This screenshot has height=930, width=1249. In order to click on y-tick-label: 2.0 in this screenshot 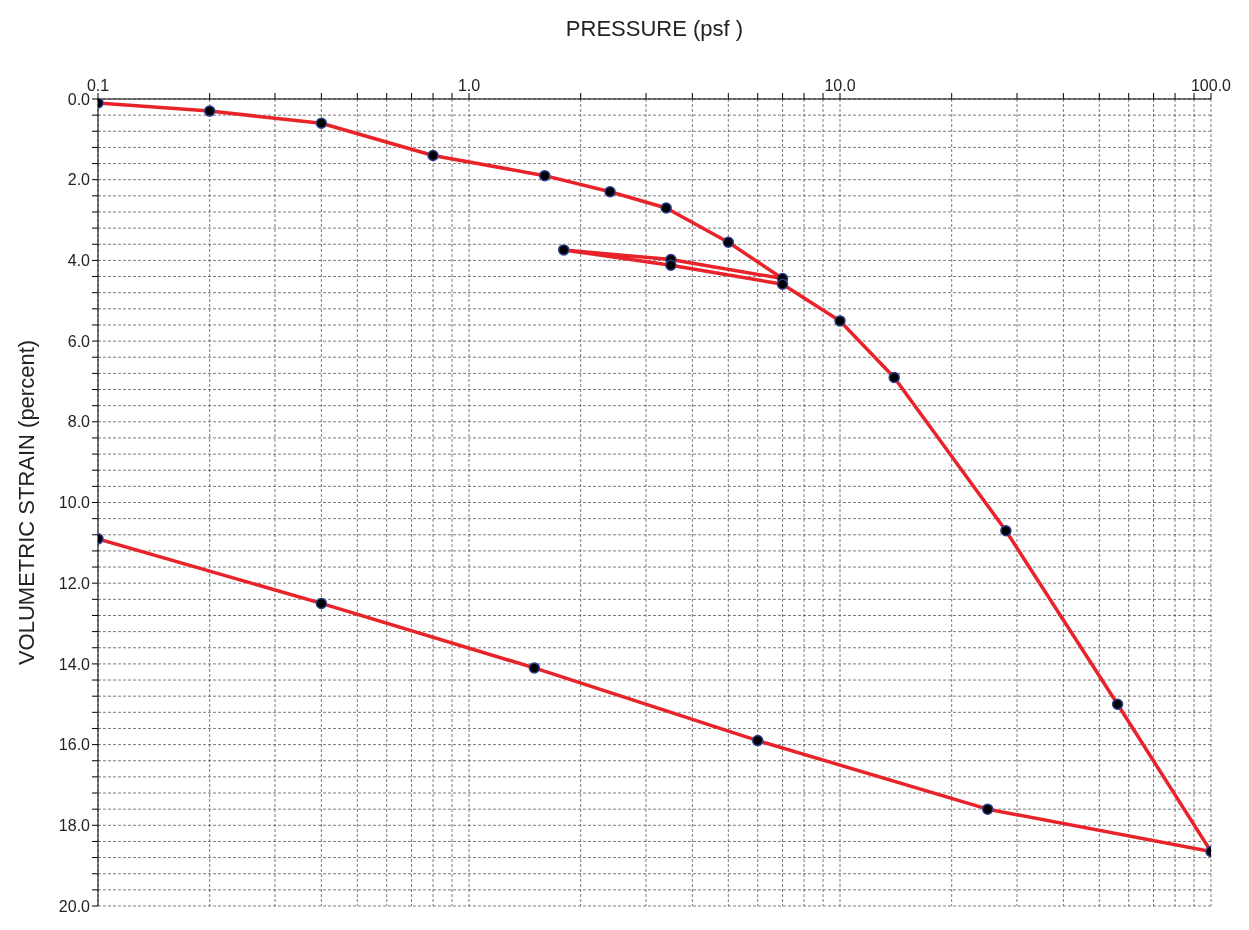, I will do `click(79, 180)`.